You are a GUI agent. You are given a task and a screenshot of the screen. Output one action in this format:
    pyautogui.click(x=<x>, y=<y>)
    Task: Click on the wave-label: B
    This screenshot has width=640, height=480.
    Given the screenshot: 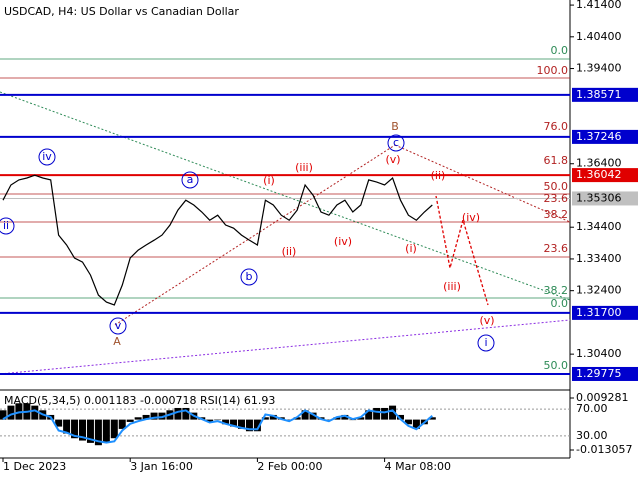 What is the action you would take?
    pyautogui.click(x=395, y=126)
    